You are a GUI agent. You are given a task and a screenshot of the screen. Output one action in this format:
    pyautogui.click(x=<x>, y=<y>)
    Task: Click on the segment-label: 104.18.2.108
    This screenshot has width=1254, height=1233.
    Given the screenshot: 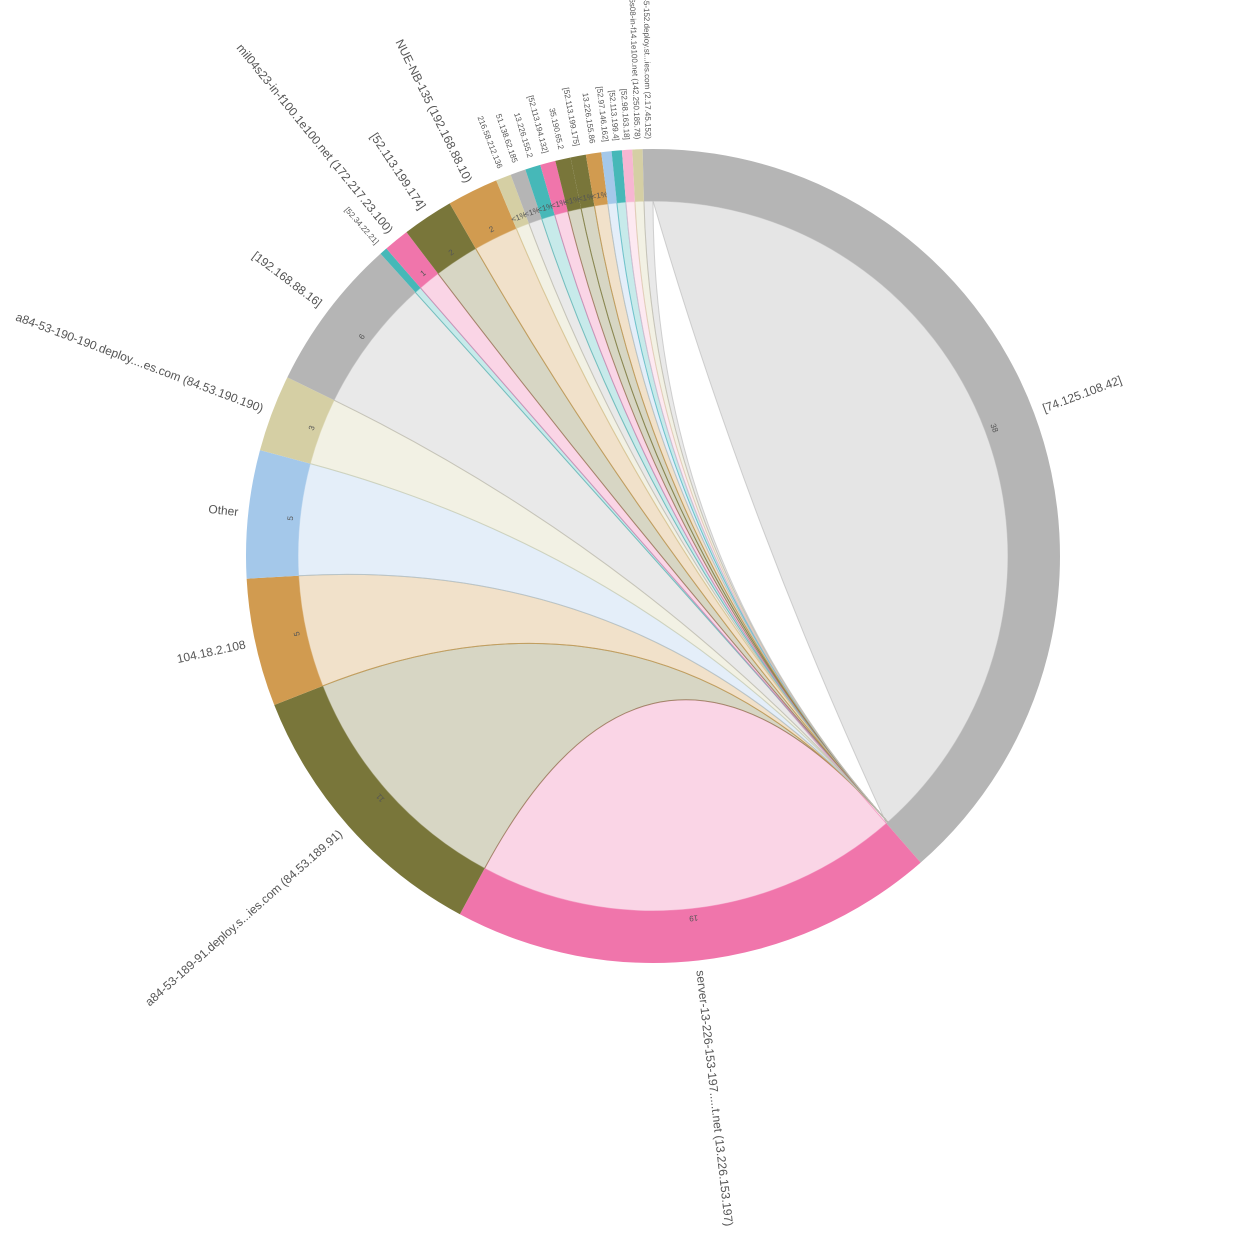 What is the action you would take?
    pyautogui.click(x=211, y=651)
    